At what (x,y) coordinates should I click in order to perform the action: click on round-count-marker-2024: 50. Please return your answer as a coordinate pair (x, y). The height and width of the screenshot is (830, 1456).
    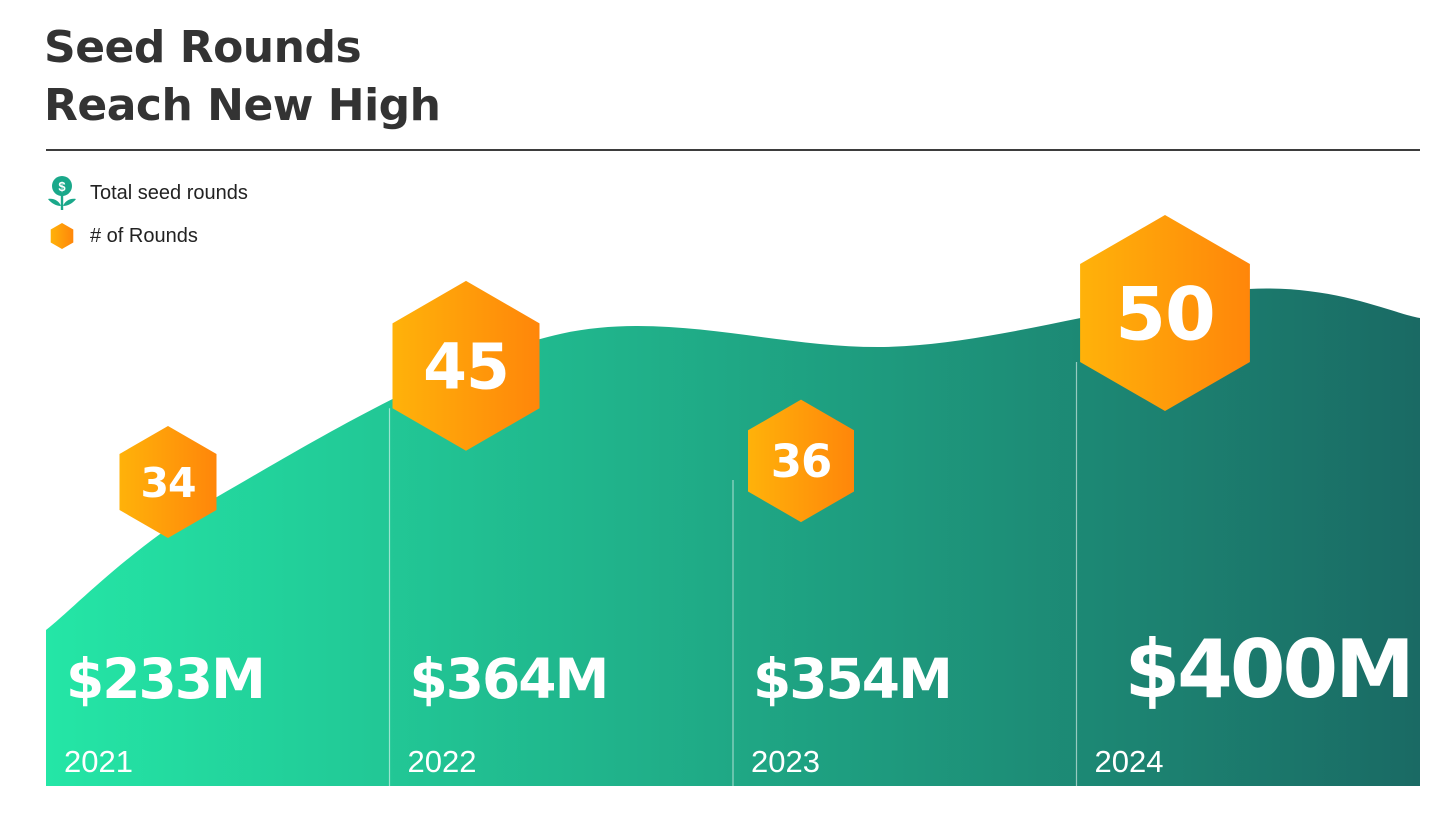
    Looking at the image, I should click on (1165, 313).